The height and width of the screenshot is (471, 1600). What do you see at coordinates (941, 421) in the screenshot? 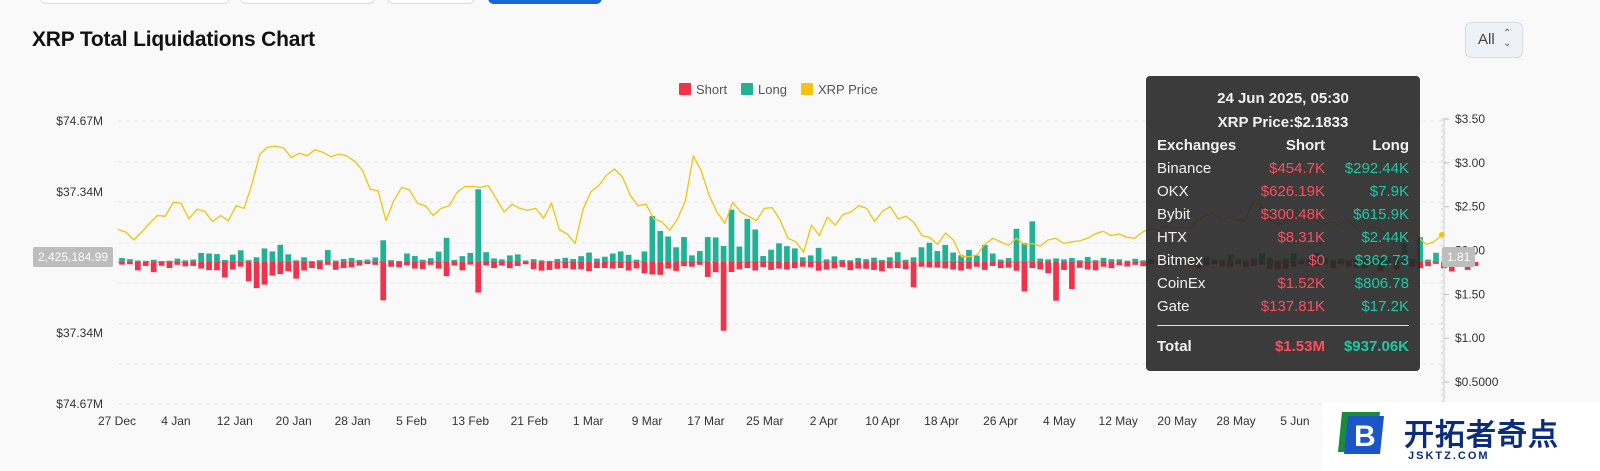
I see `x-axis-tick-label: 18 Apr` at bounding box center [941, 421].